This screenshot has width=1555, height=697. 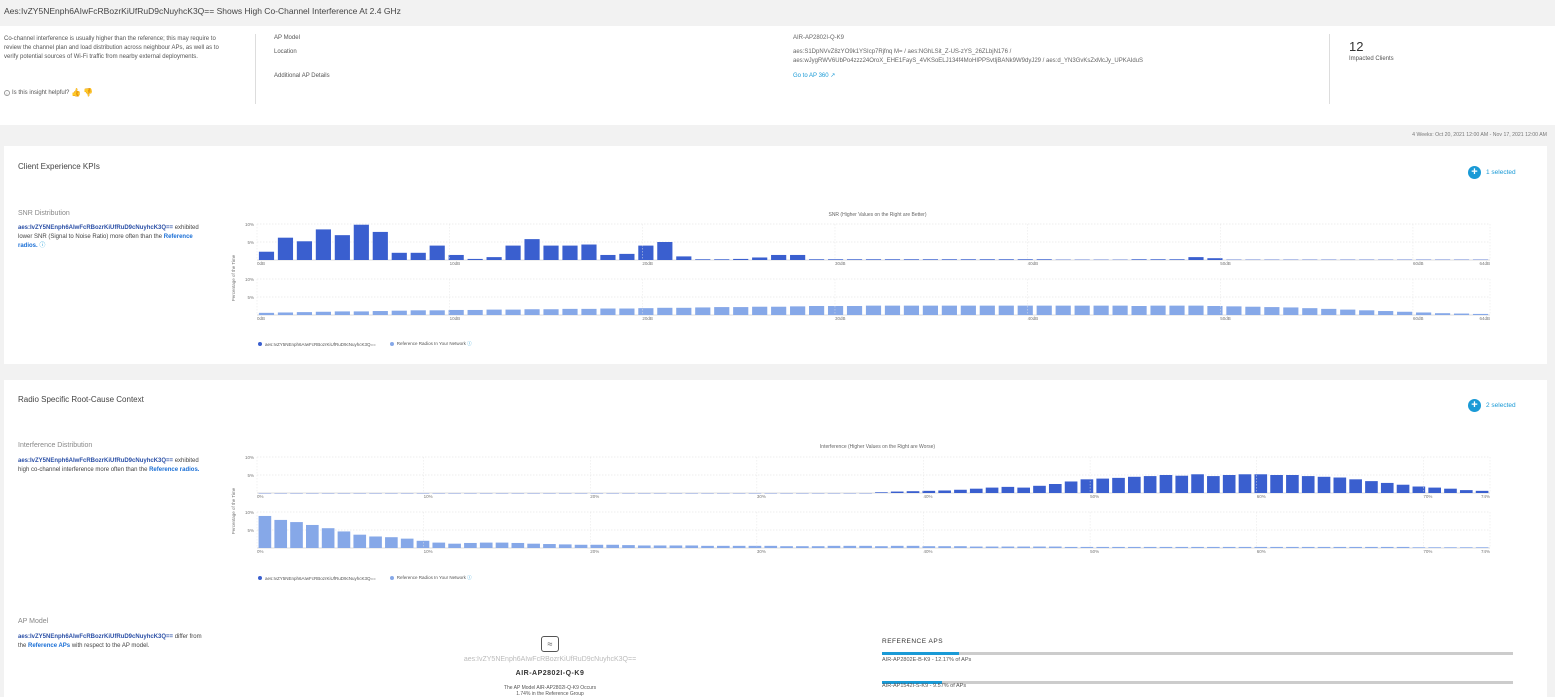 I want to click on thumbs-up-icon: 👍, so click(x=76, y=92).